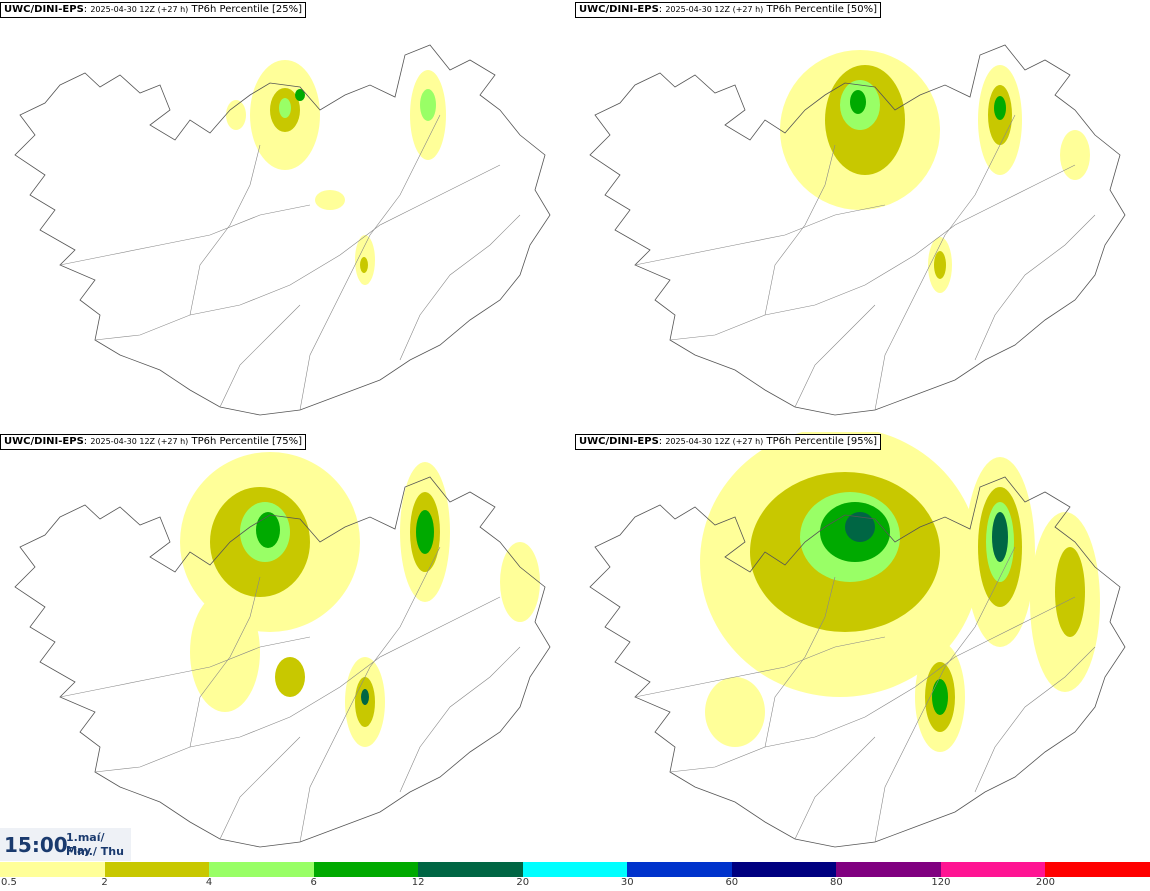  I want to click on field-name: TP6h Percentile [75%], so click(247, 441).